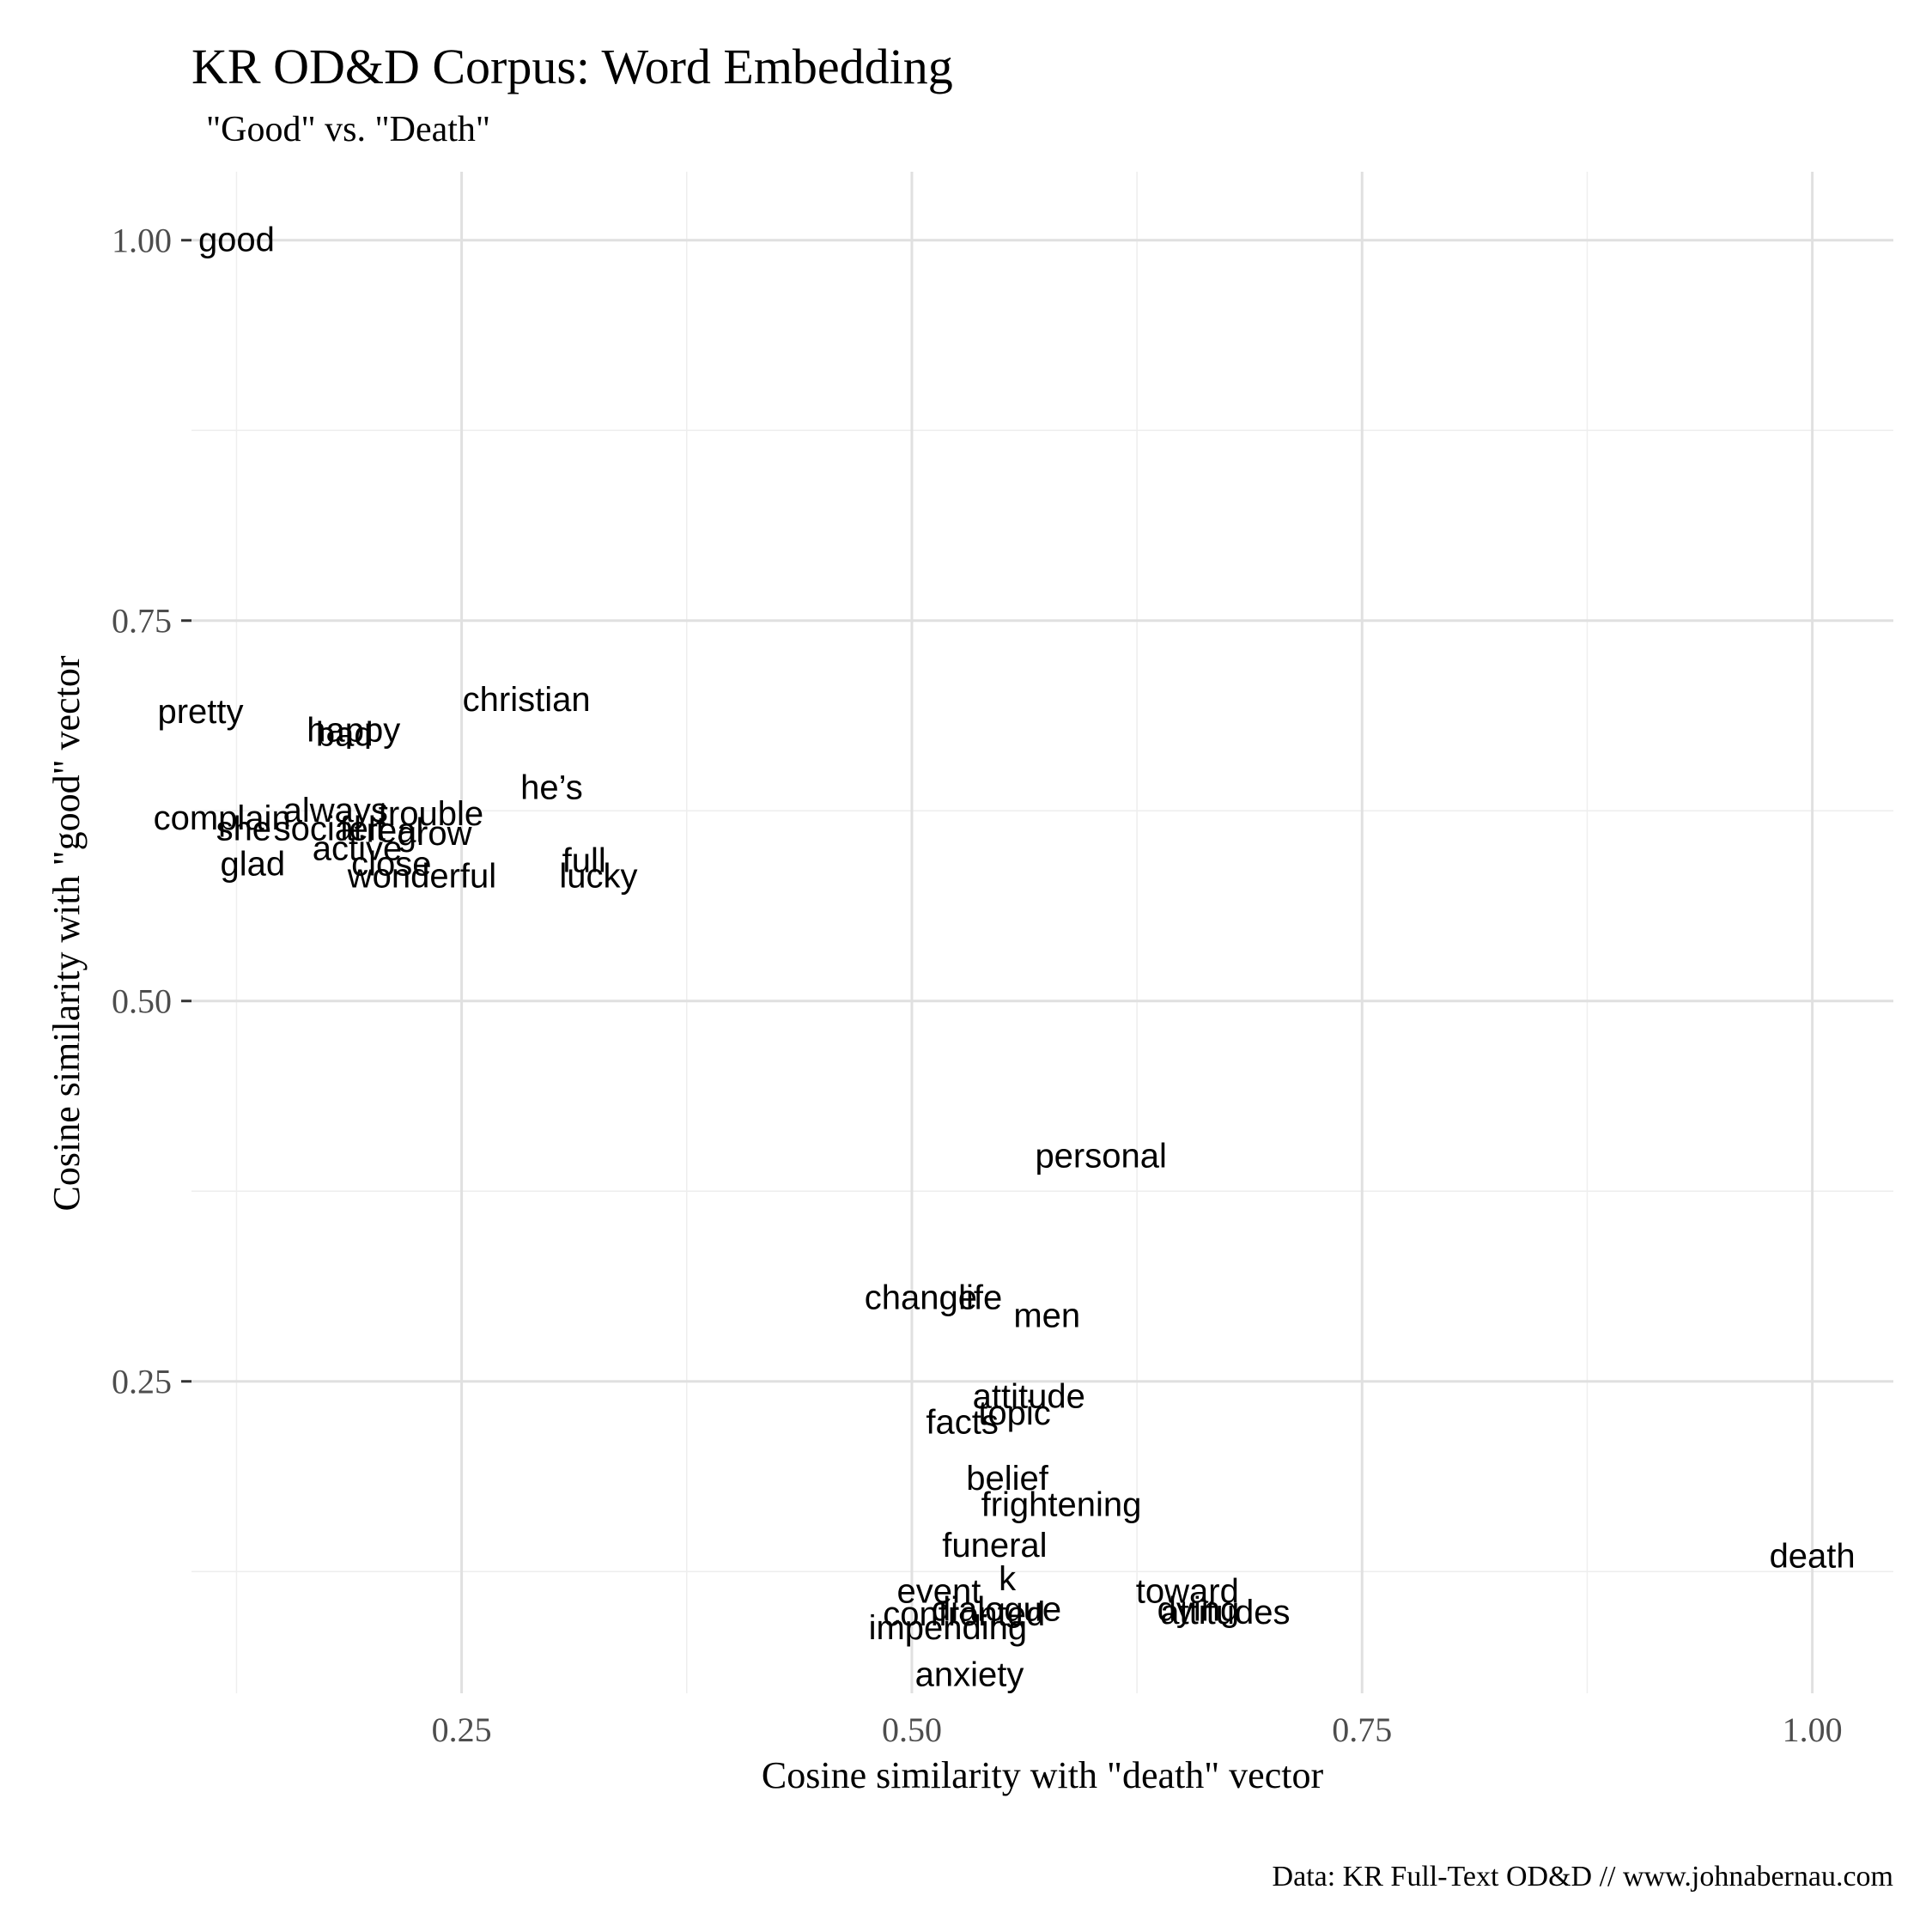  I want to click on word-label: glad, so click(252, 864).